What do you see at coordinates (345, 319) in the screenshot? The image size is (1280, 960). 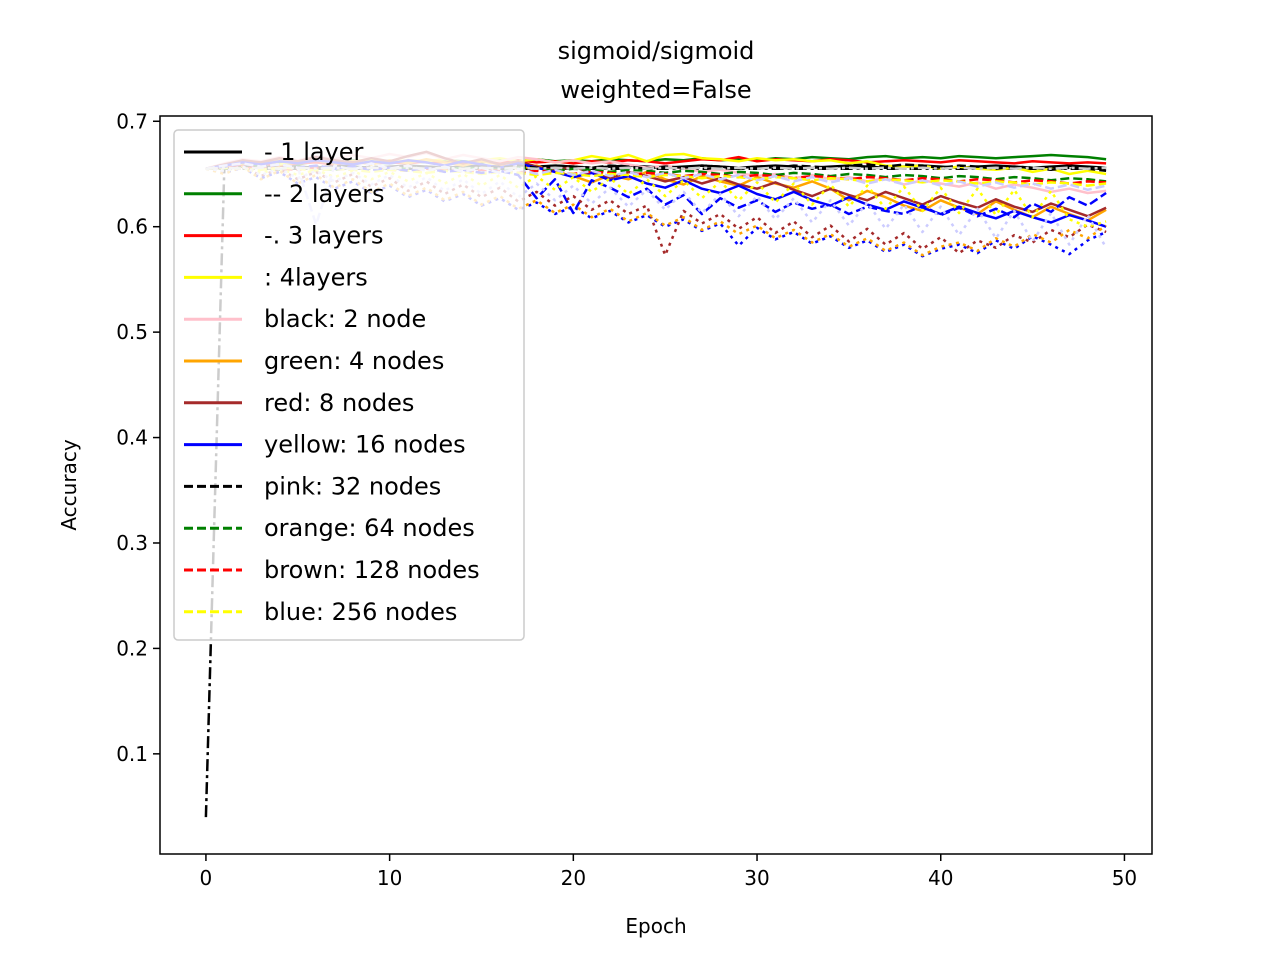 I see `legend-label: black: 2 node` at bounding box center [345, 319].